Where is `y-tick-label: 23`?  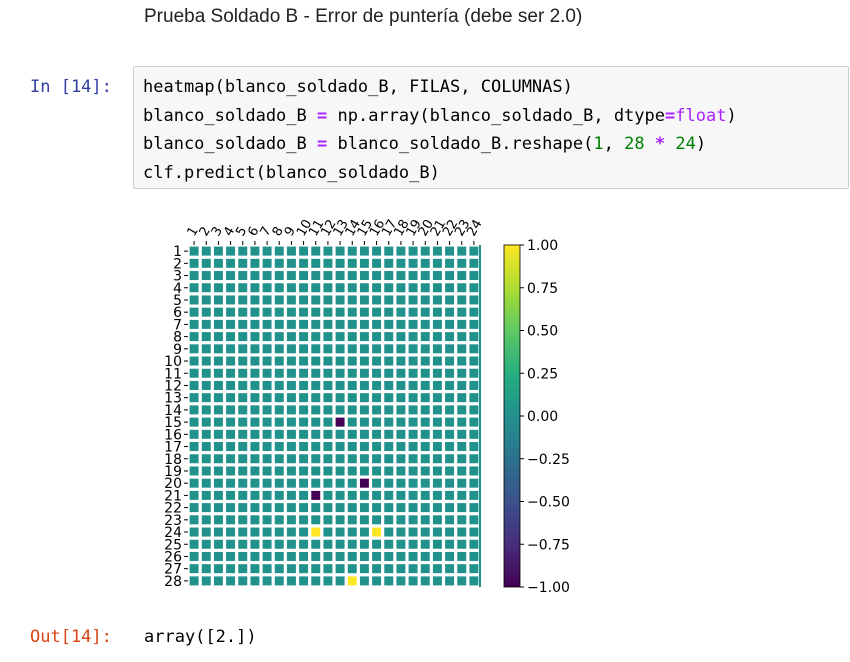
y-tick-label: 23 is located at coordinates (173, 521).